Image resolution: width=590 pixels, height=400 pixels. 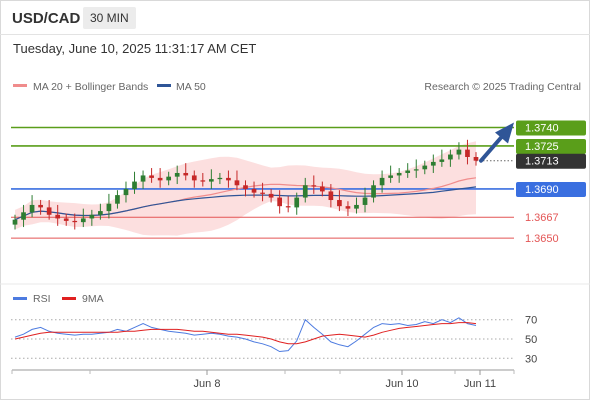 What do you see at coordinates (531, 359) in the screenshot?
I see `rsi-tick-label: 30` at bounding box center [531, 359].